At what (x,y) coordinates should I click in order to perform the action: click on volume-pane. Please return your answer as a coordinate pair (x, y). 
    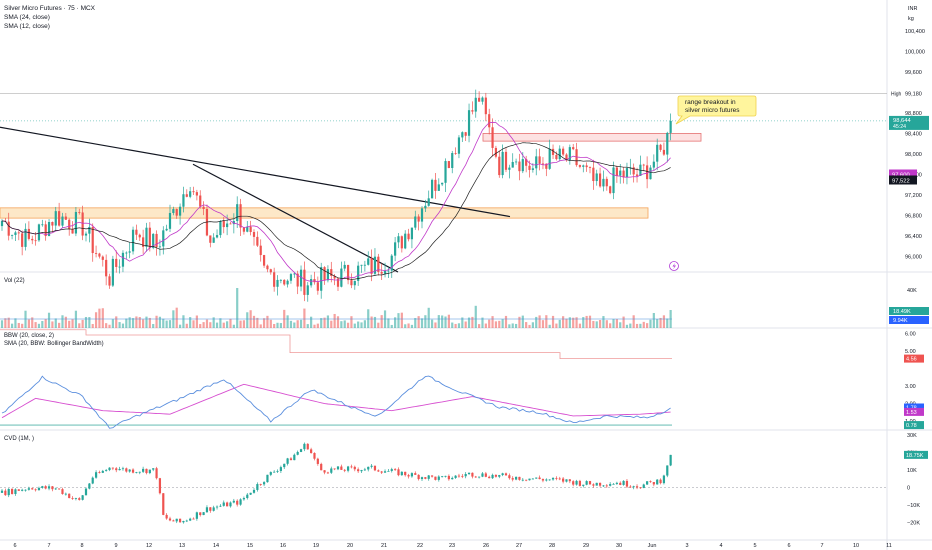
    Looking at the image, I should click on (336, 308).